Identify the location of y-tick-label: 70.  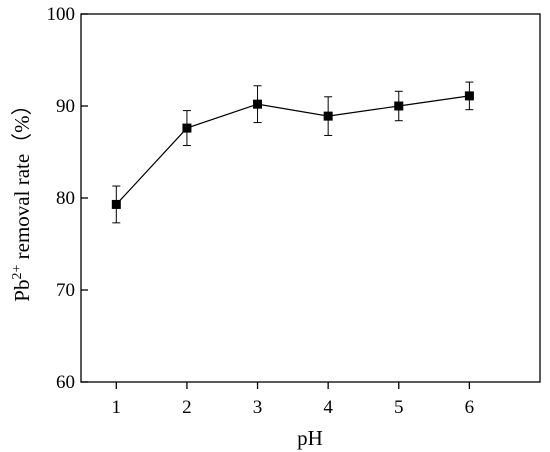
(65, 290).